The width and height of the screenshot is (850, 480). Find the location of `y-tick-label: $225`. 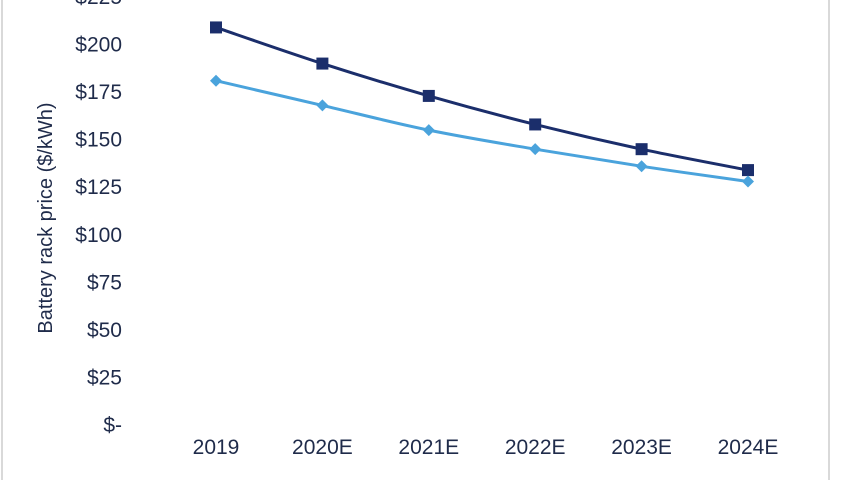

y-tick-label: $225 is located at coordinates (98, 4).